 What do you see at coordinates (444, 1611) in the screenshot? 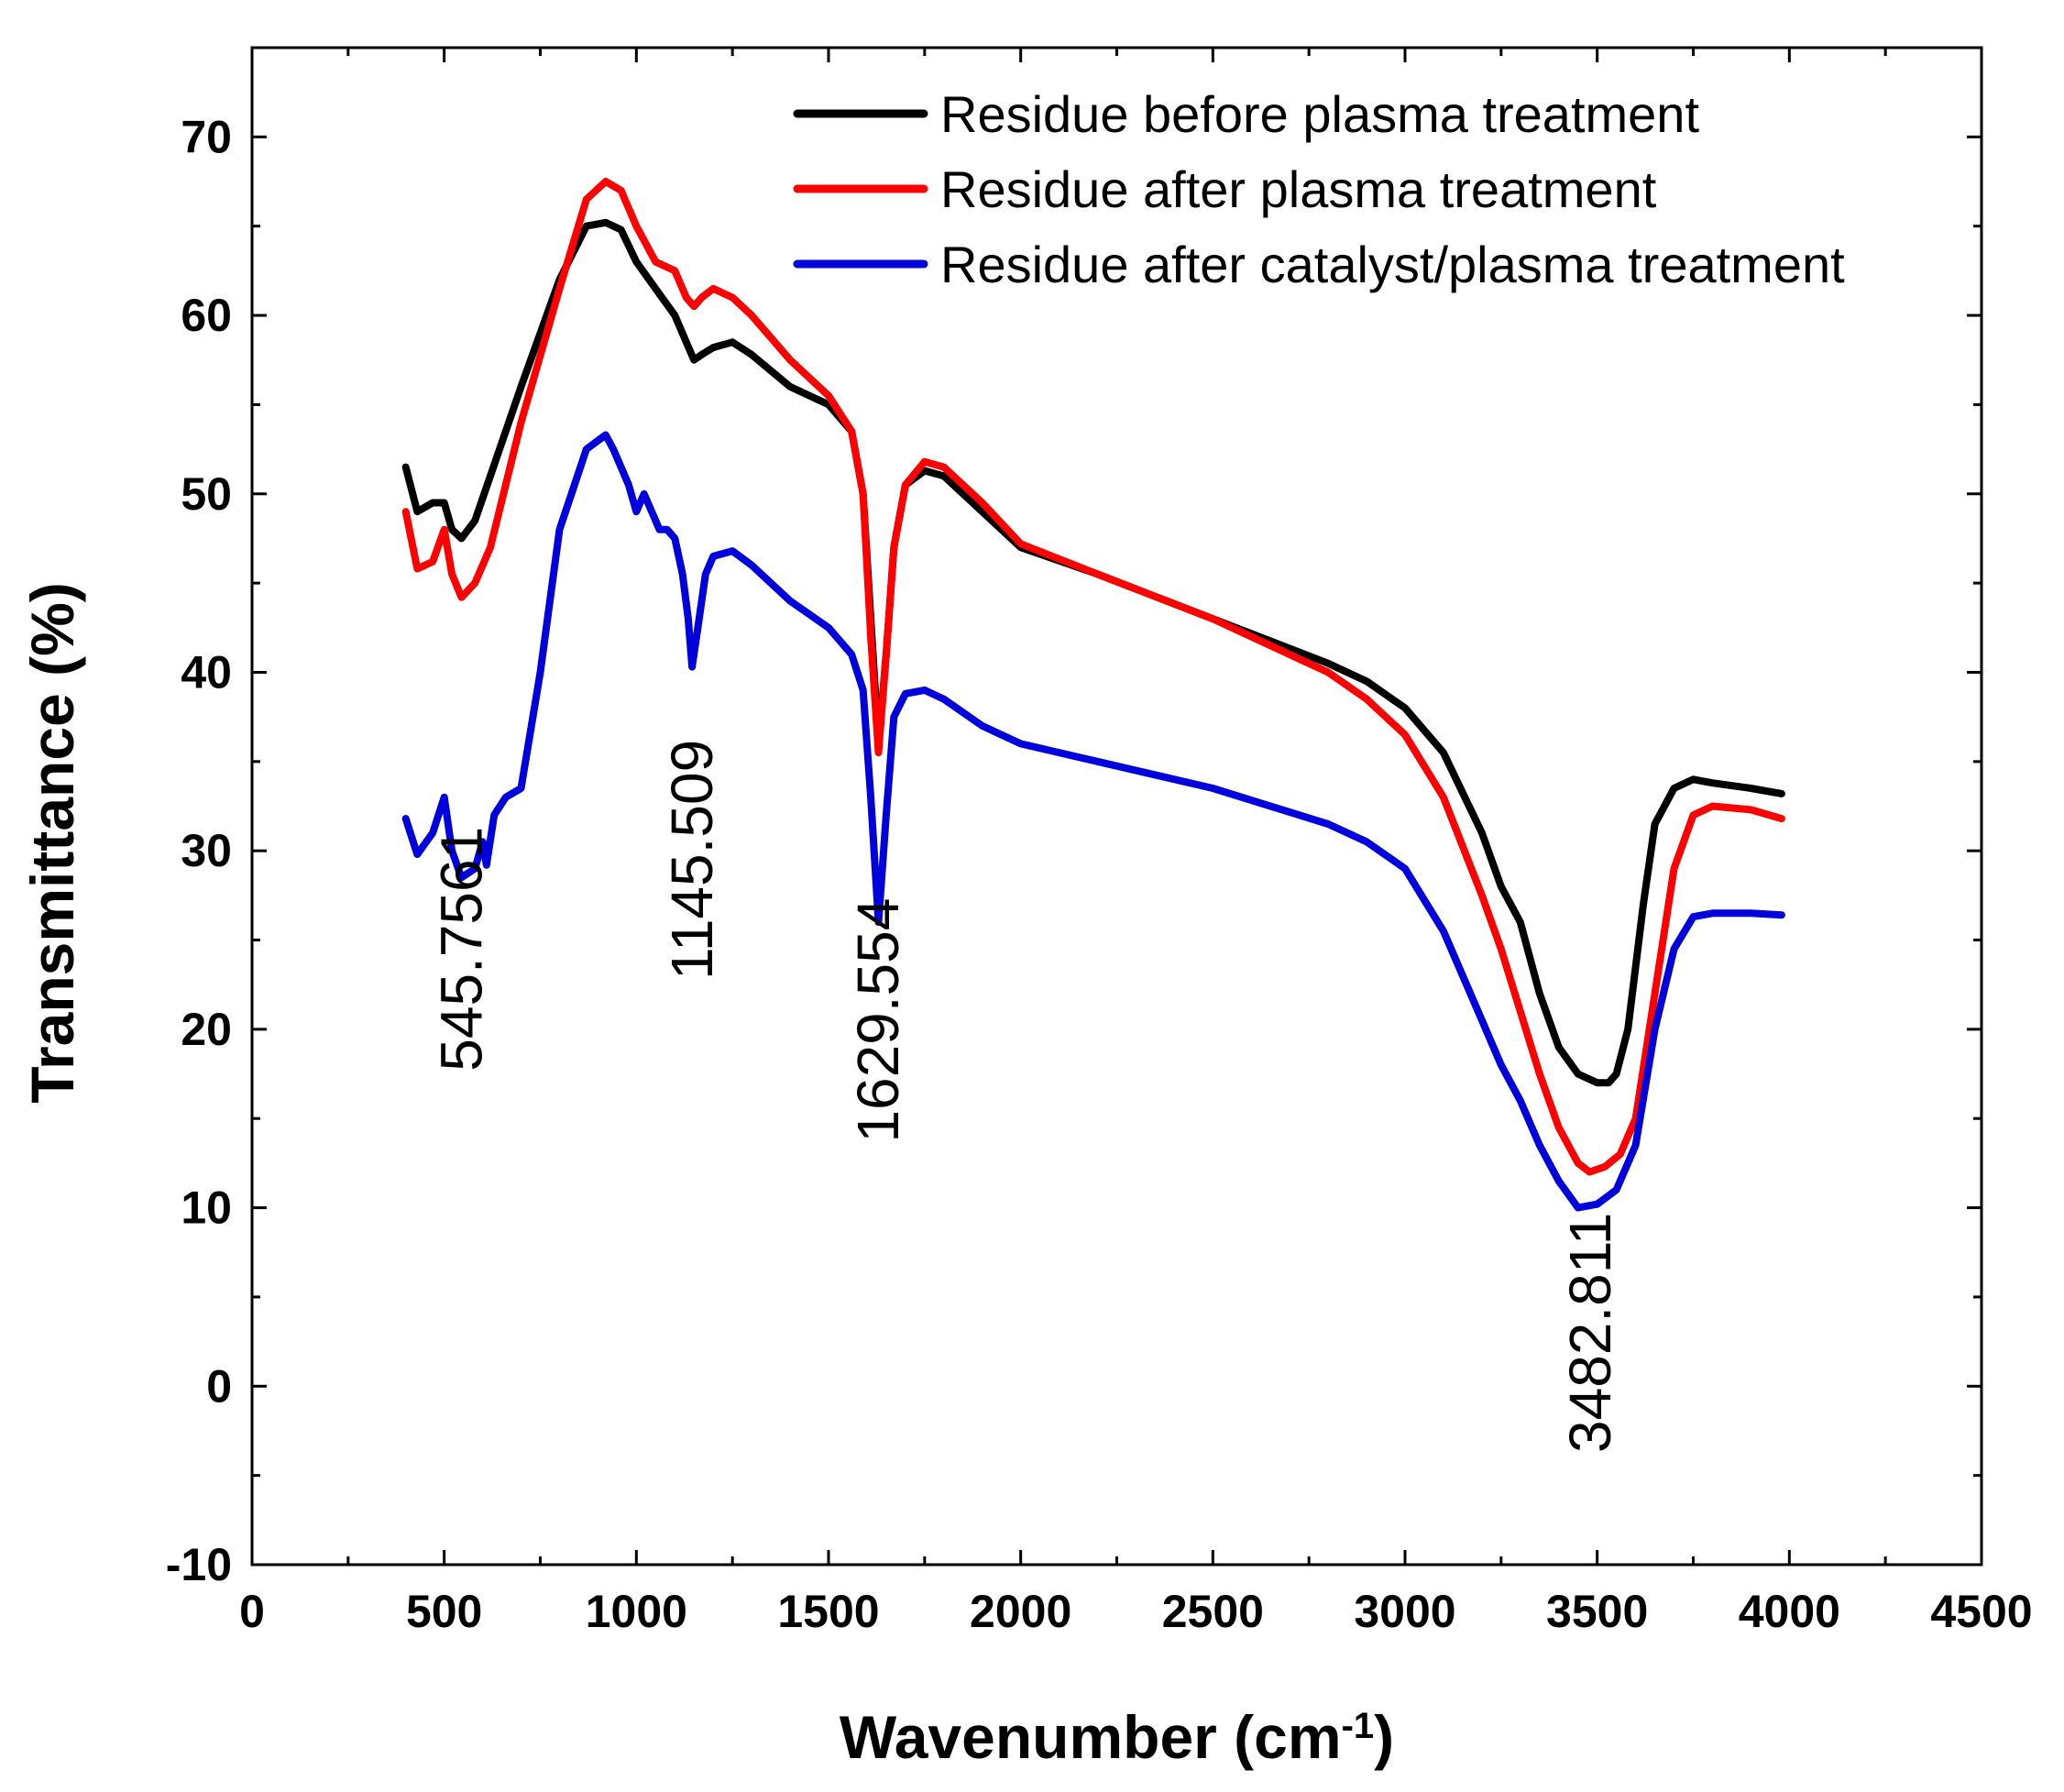
I see `x-tick-label: 500` at bounding box center [444, 1611].